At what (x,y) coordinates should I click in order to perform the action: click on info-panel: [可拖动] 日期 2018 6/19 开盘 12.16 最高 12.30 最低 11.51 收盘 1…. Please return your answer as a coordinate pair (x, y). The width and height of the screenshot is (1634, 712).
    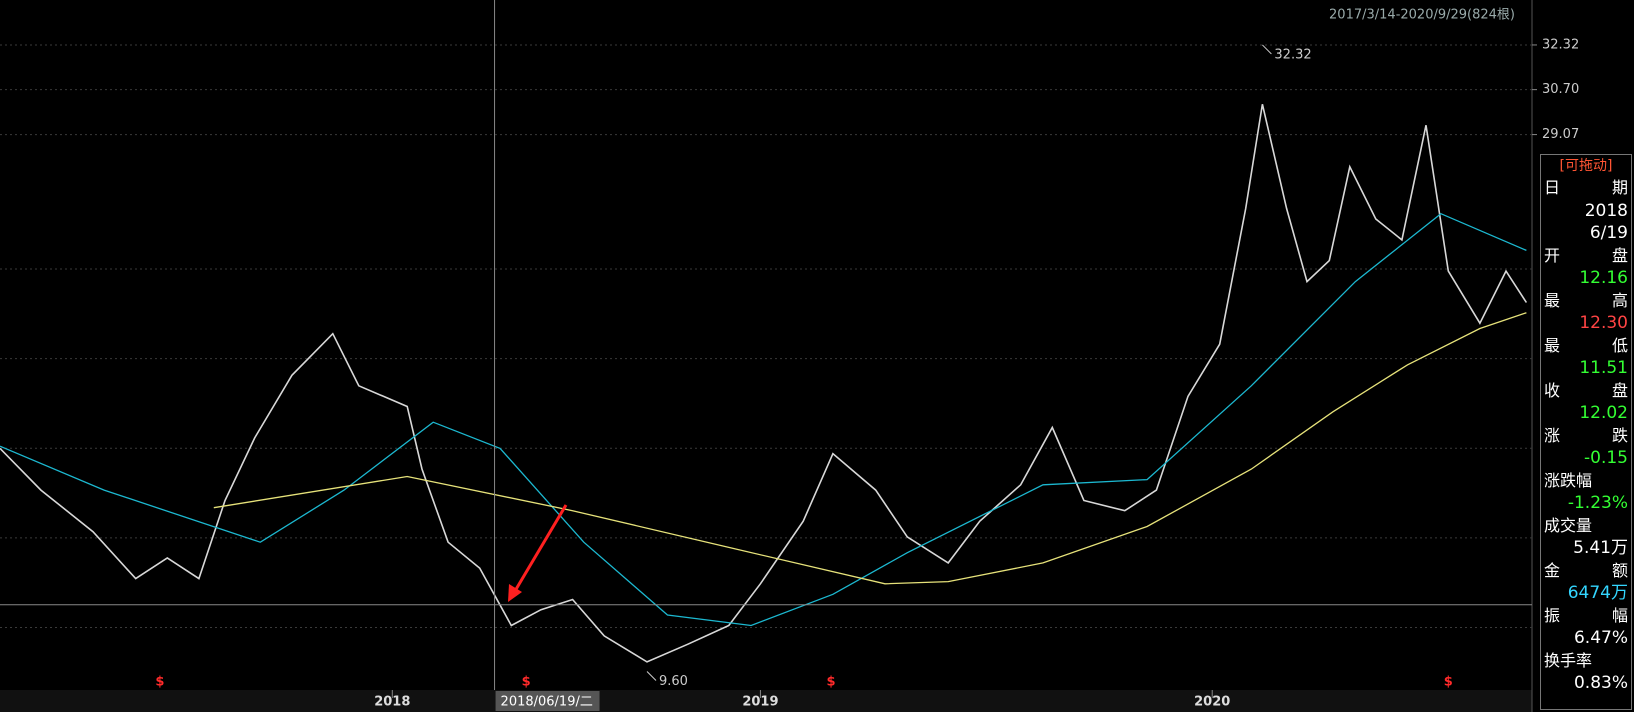
    Looking at the image, I should click on (1586, 432).